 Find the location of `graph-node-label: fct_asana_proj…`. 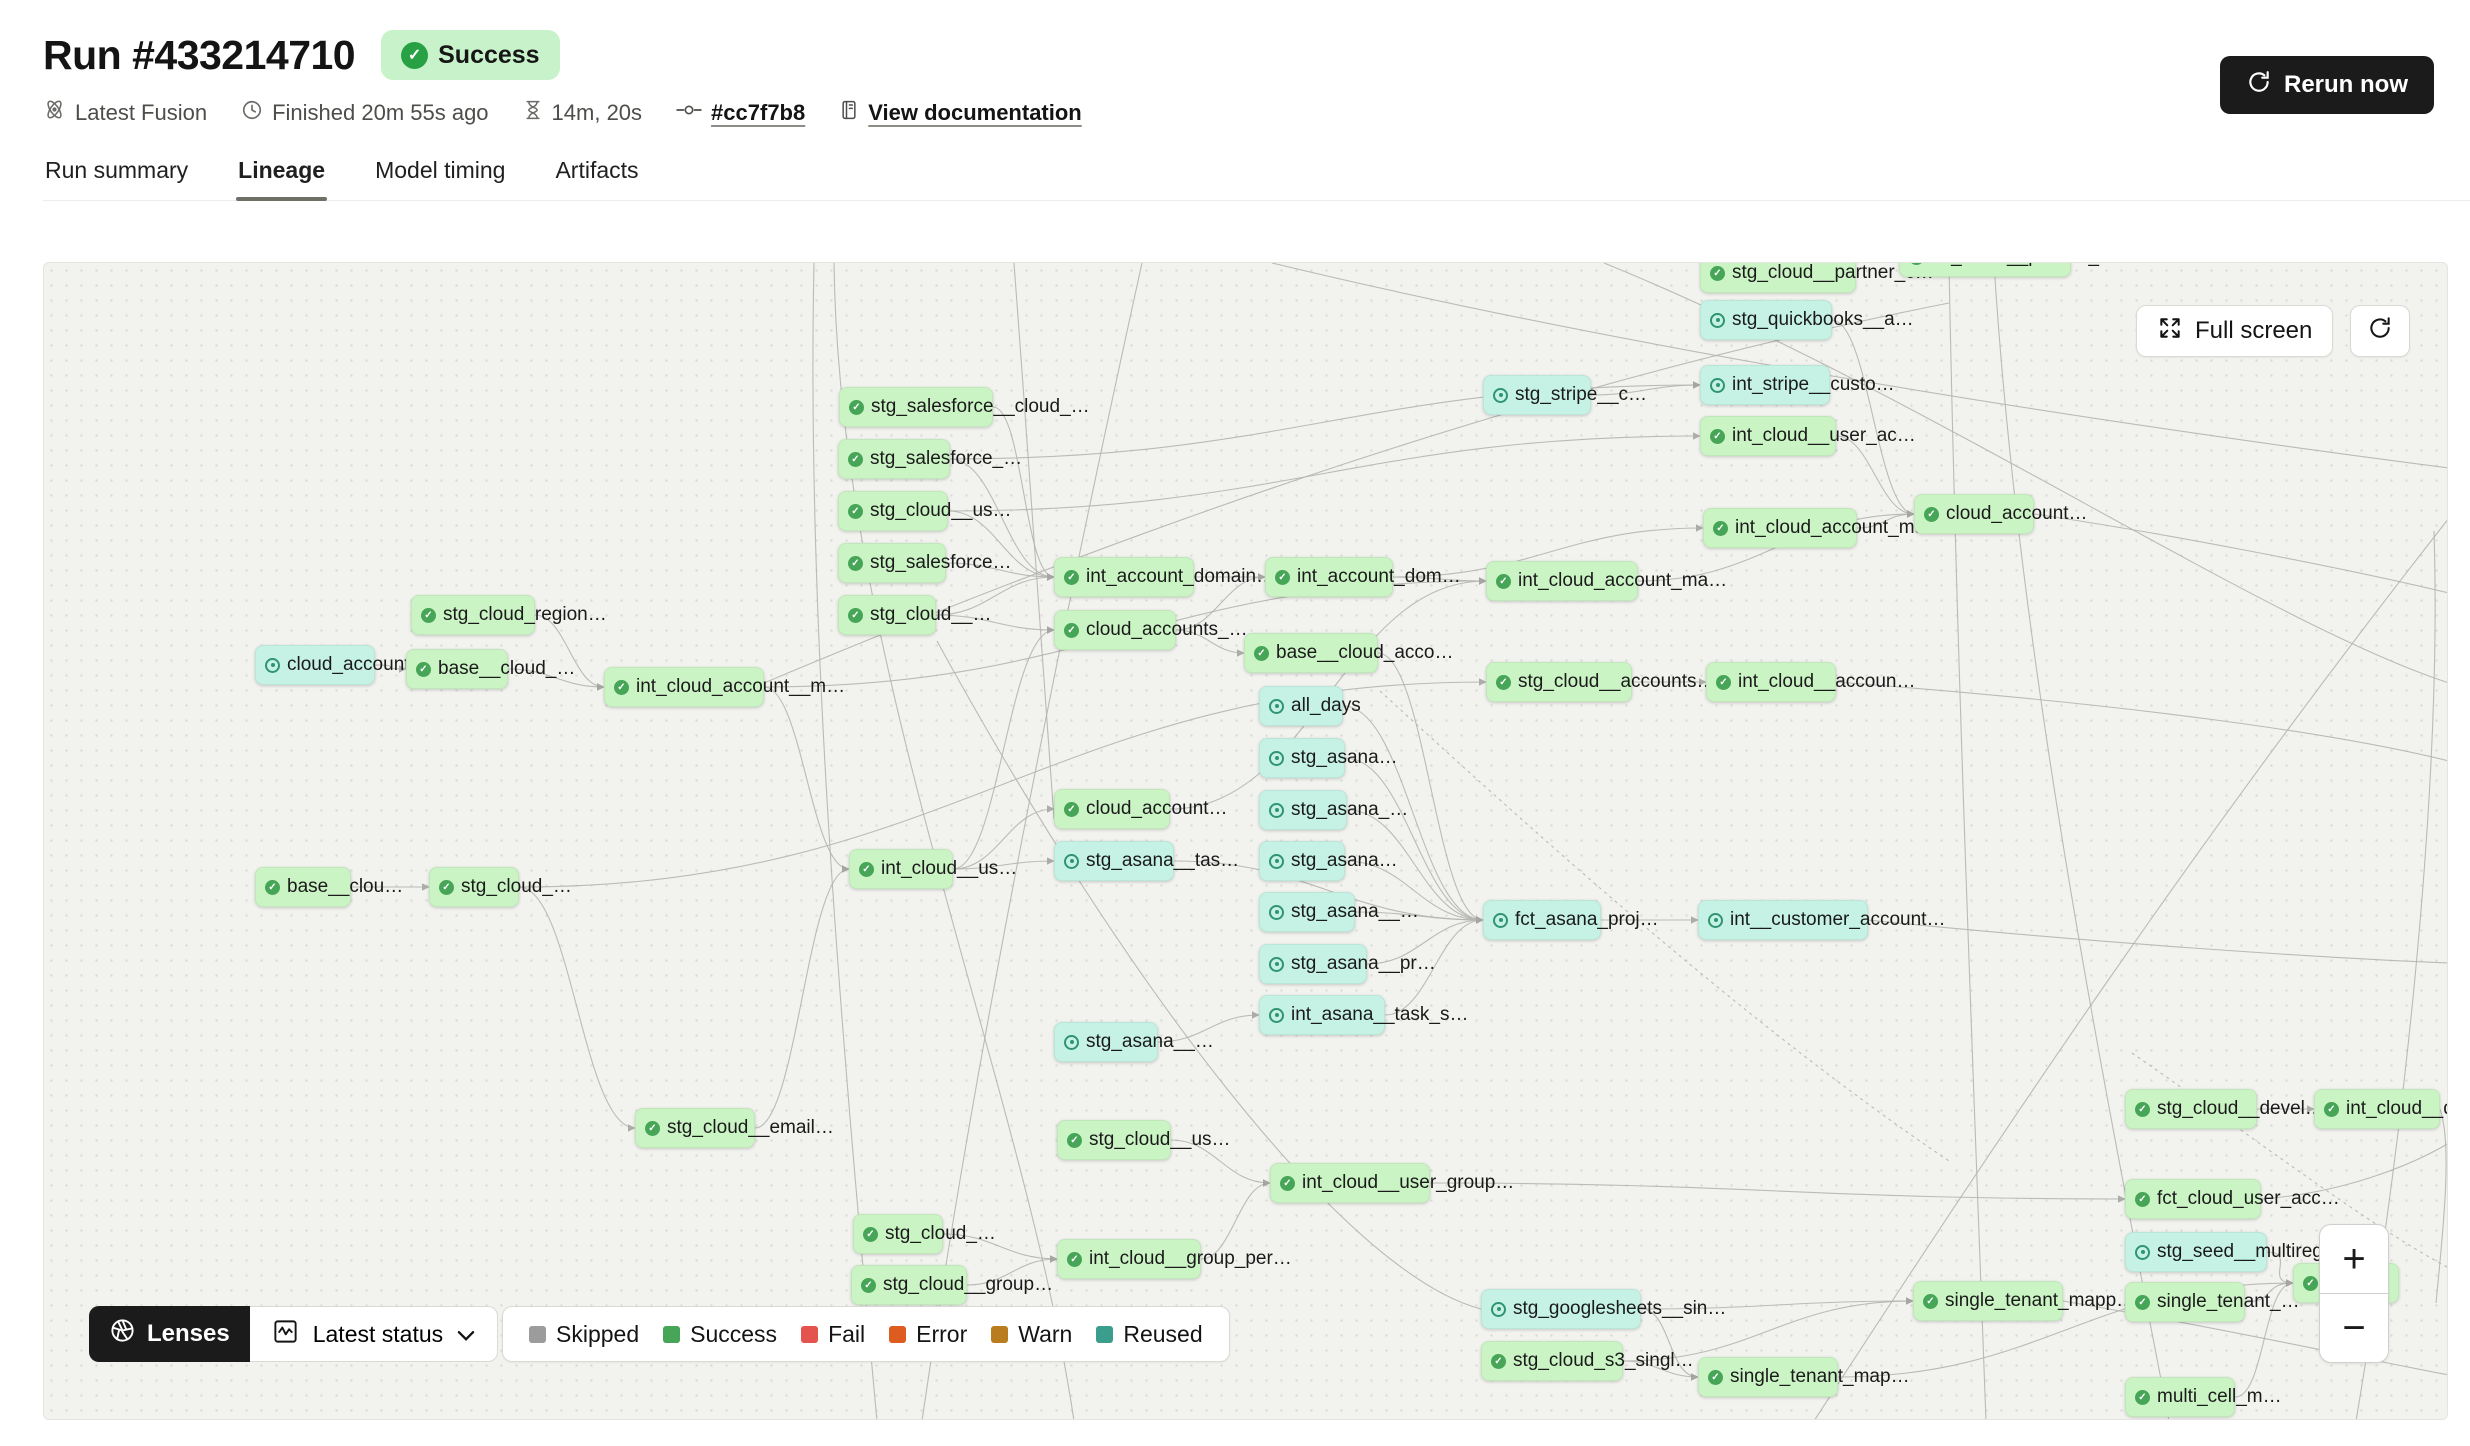

graph-node-label: fct_asana_proj… is located at coordinates (1587, 919).